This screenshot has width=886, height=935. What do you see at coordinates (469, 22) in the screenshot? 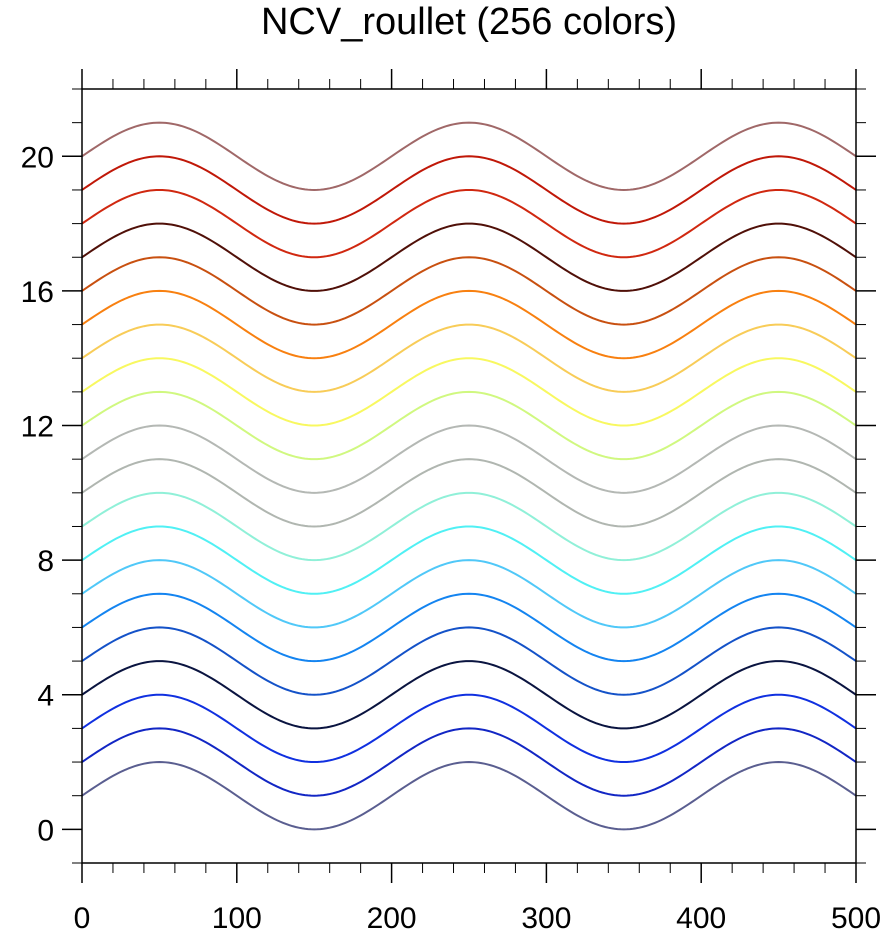
I see `chart-title: NCV_roullet (256 colors)` at bounding box center [469, 22].